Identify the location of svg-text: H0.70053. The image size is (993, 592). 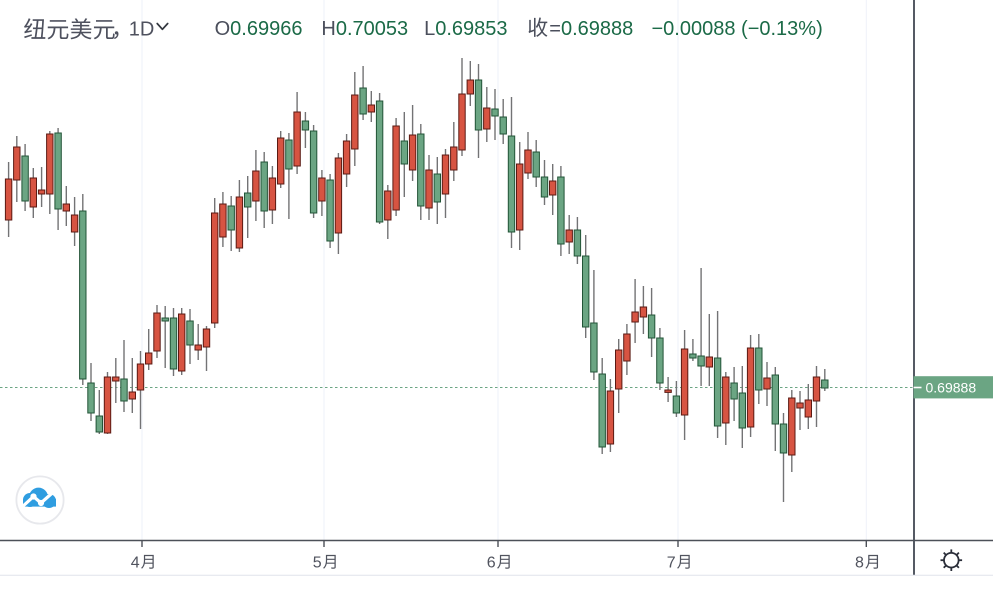
(364, 29).